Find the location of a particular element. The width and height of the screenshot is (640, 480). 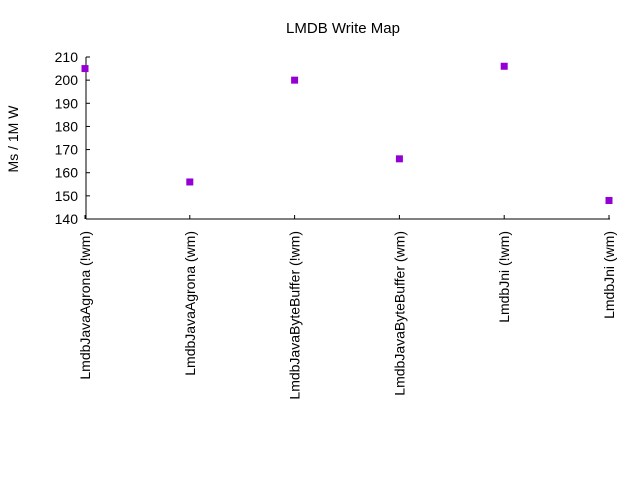

y-tick-label: 180 is located at coordinates (67, 126).